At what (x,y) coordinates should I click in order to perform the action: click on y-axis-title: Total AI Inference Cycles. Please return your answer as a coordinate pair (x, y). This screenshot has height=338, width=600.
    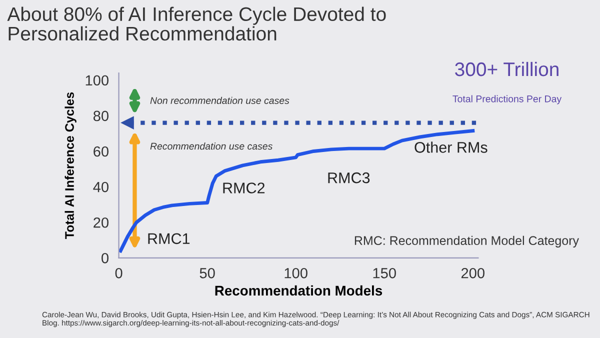
    Looking at the image, I should click on (70, 165).